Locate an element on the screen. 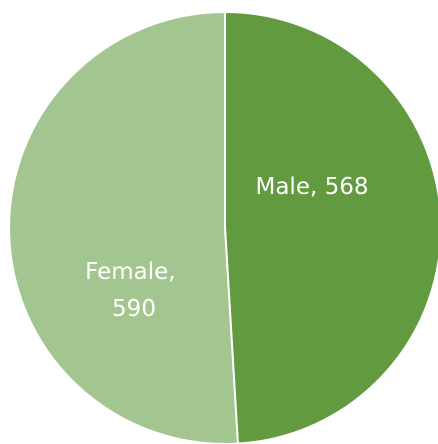  slice-label-female-line-2: 590 is located at coordinates (134, 309).